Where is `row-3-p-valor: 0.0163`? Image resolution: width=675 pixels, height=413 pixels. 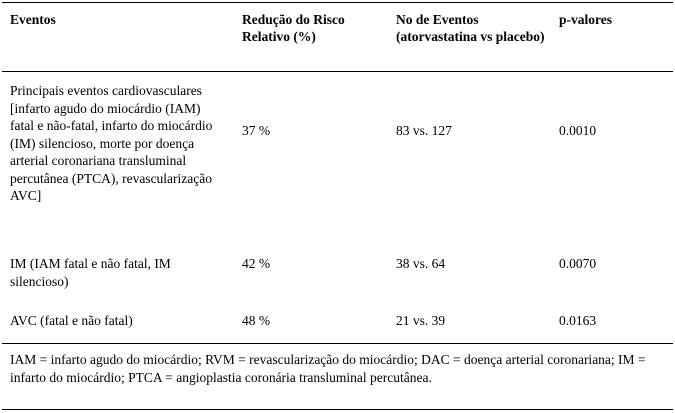 row-3-p-valor: 0.0163 is located at coordinates (578, 320).